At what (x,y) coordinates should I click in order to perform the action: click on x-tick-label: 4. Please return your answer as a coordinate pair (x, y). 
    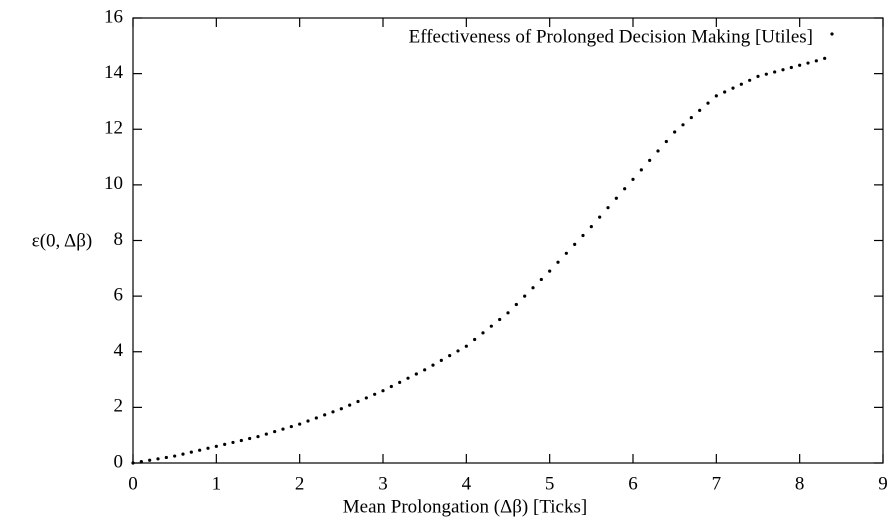
    Looking at the image, I should click on (467, 483).